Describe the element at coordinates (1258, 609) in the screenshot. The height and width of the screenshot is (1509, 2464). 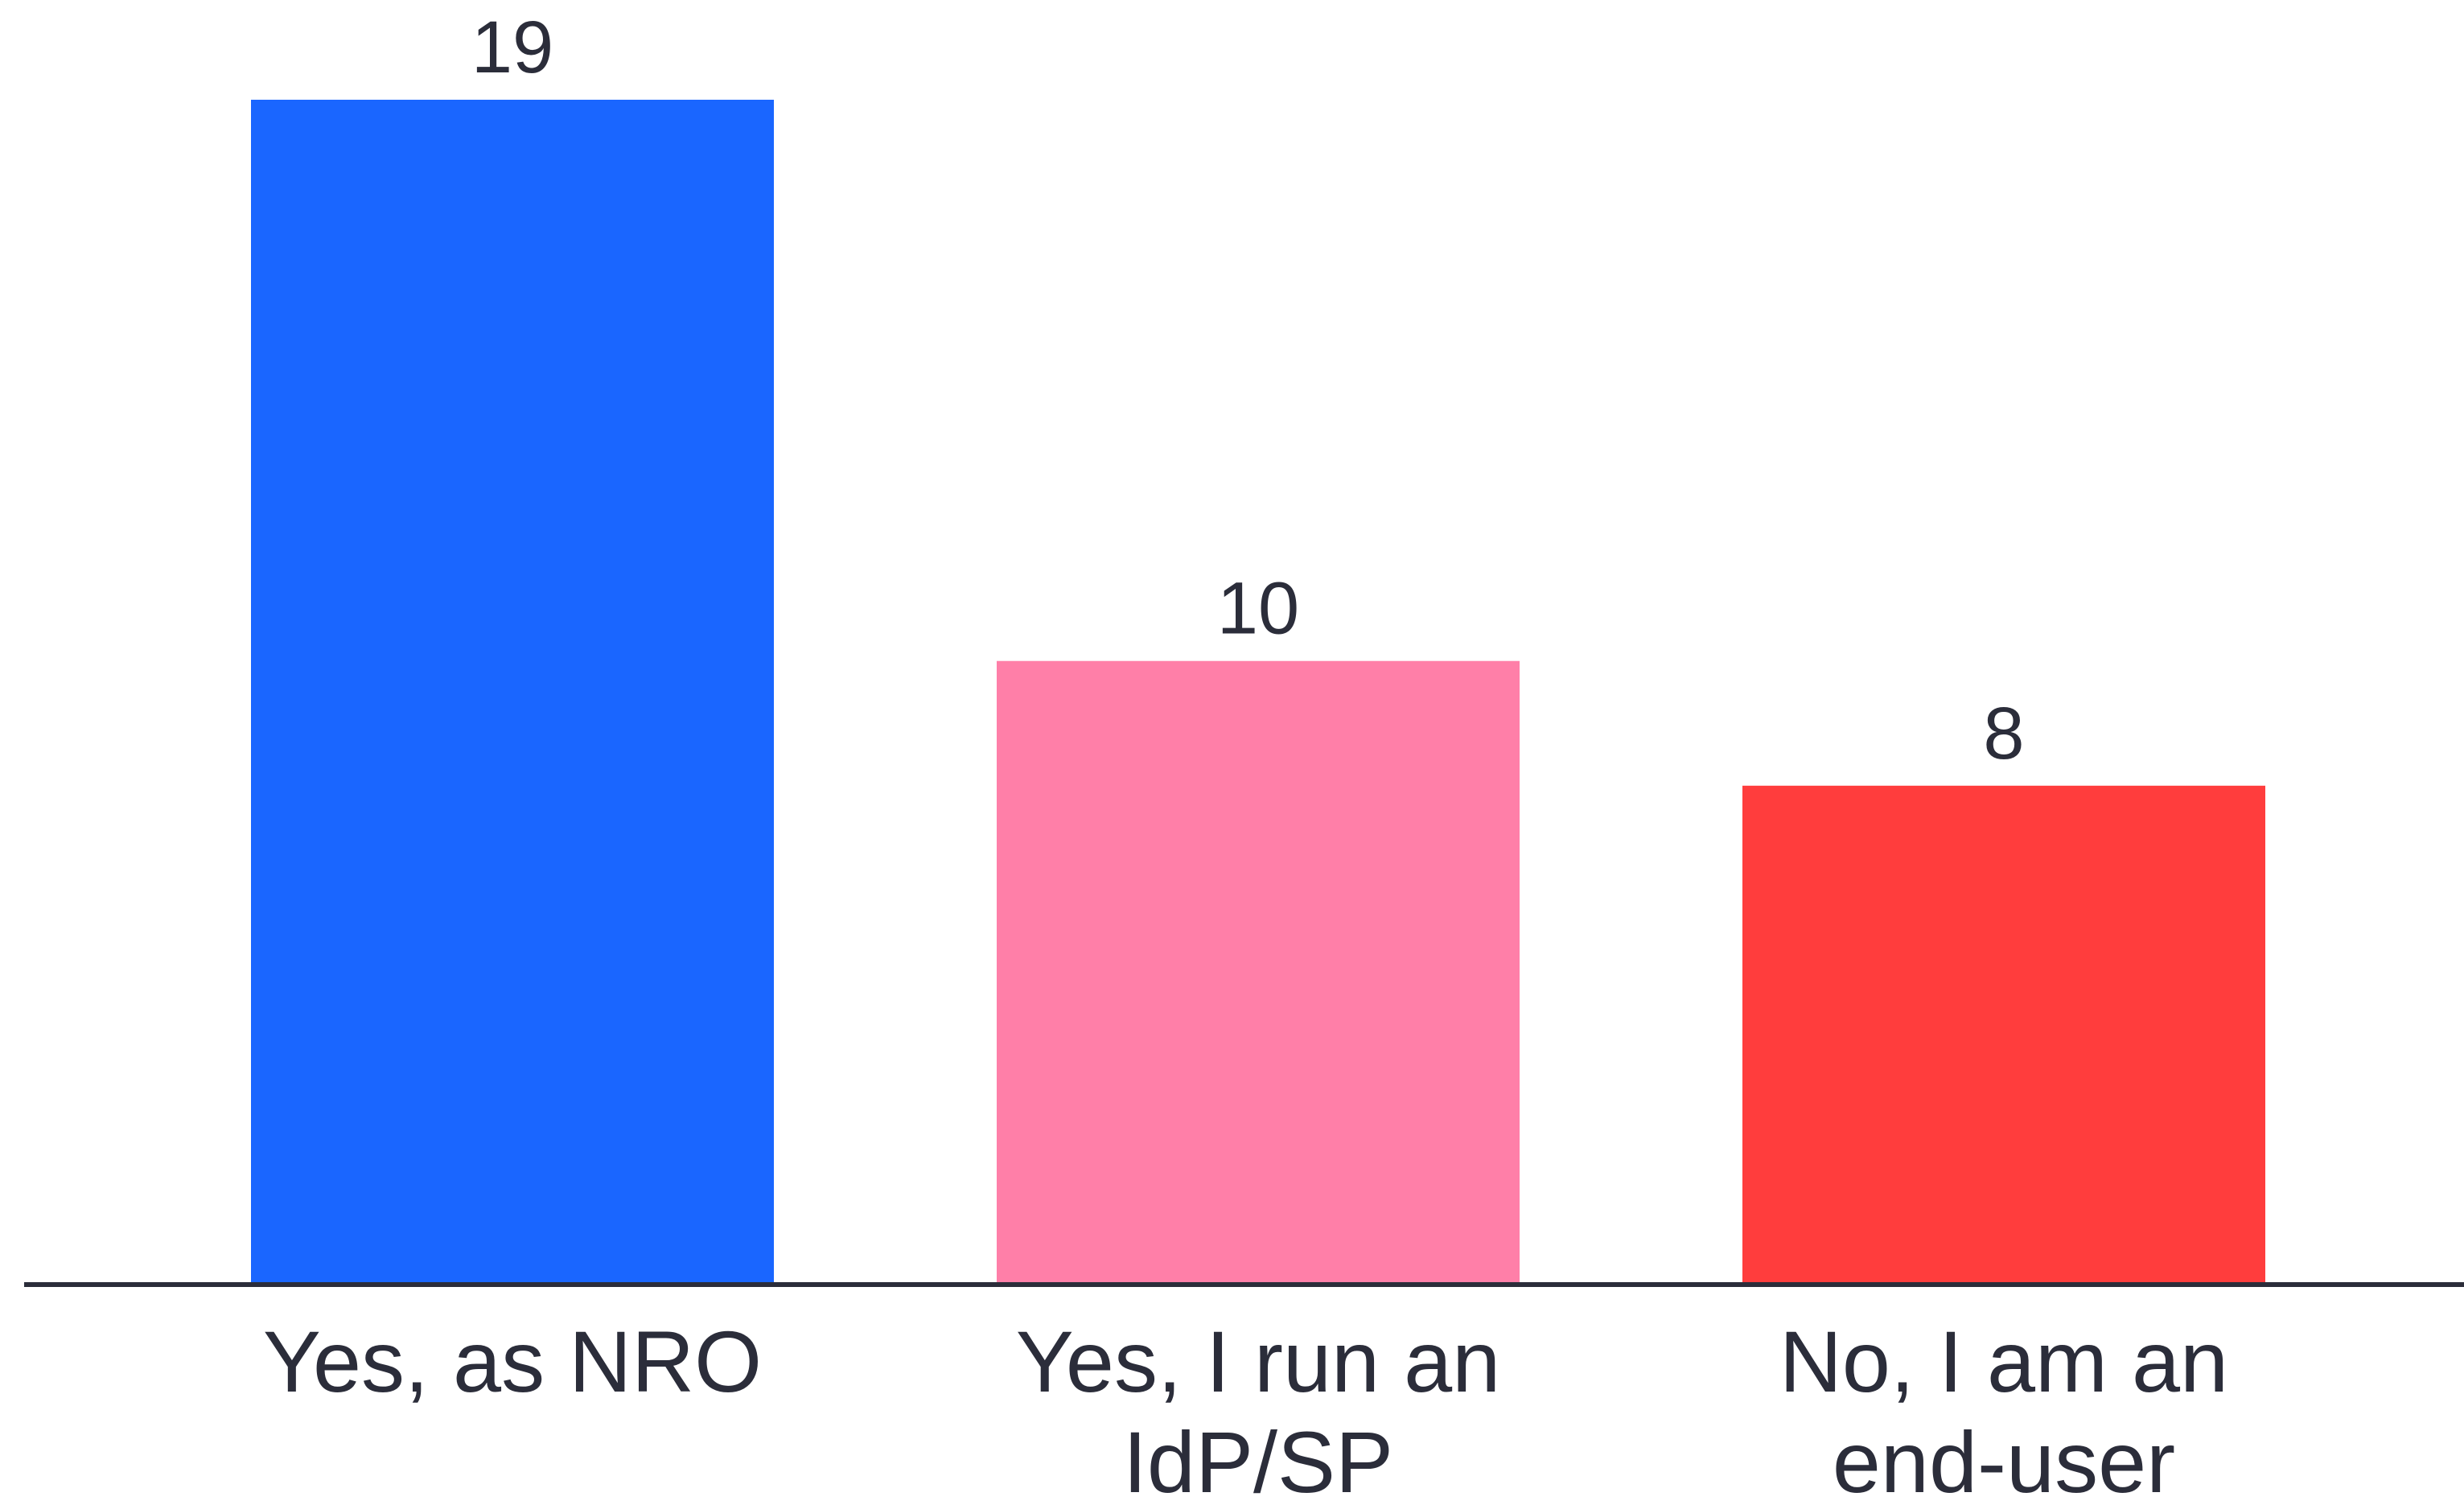
I see `bar-value-label: 10` at that location.